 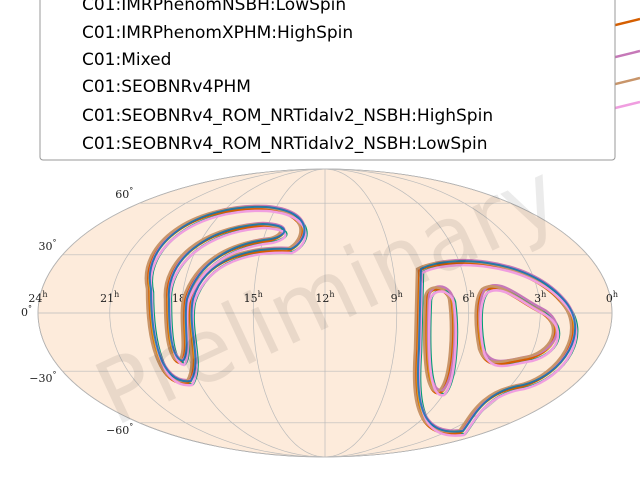 What do you see at coordinates (37, 298) in the screenshot?
I see `x-tick-label: 24h` at bounding box center [37, 298].